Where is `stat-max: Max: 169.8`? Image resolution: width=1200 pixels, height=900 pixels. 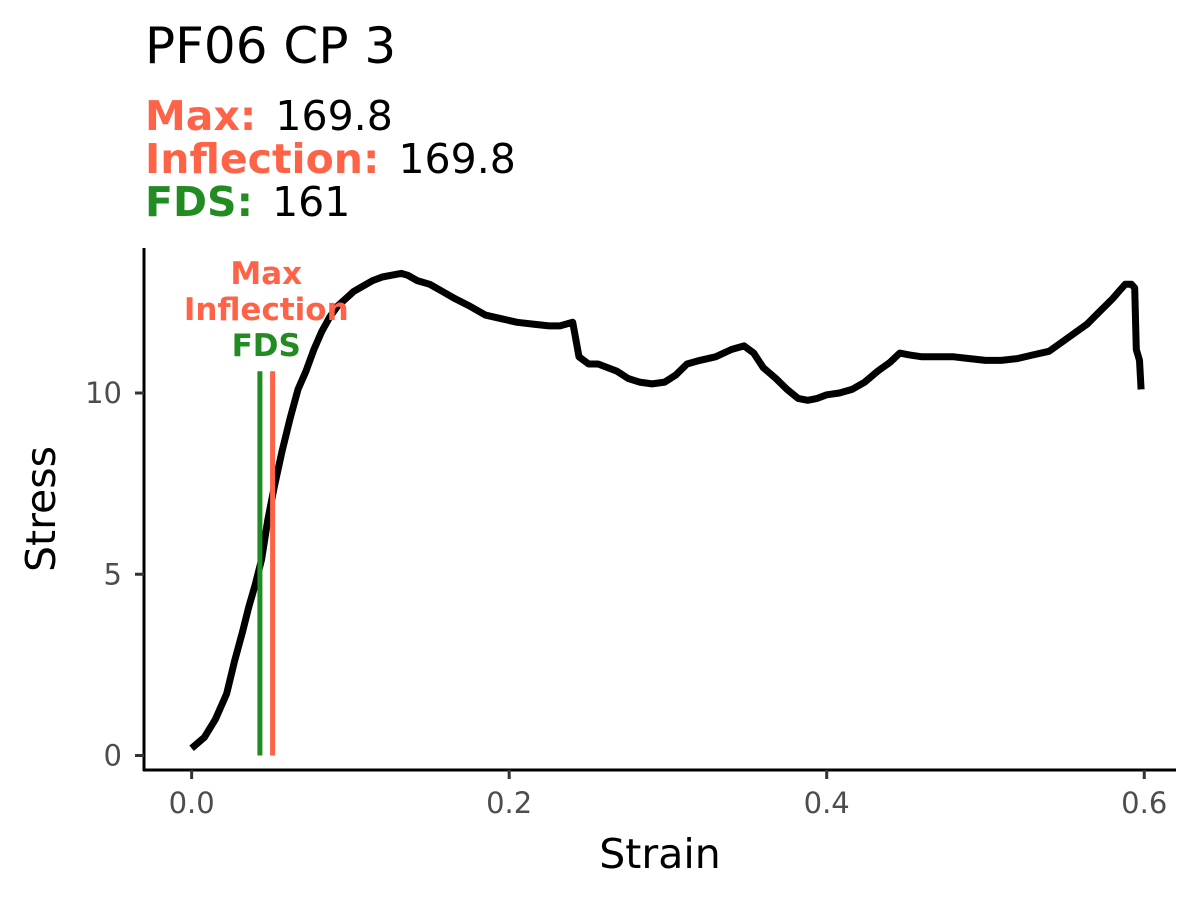 stat-max: Max: 169.8 is located at coordinates (269, 116).